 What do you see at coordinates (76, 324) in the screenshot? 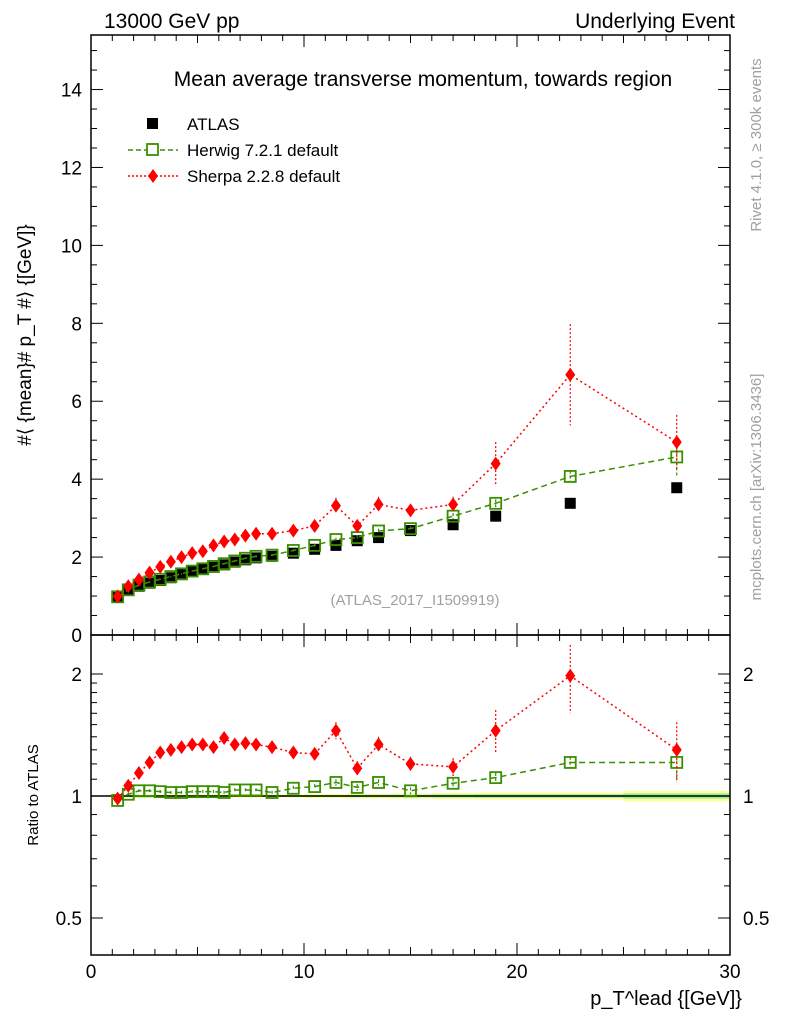
I see `y-tick-label: 8` at bounding box center [76, 324].